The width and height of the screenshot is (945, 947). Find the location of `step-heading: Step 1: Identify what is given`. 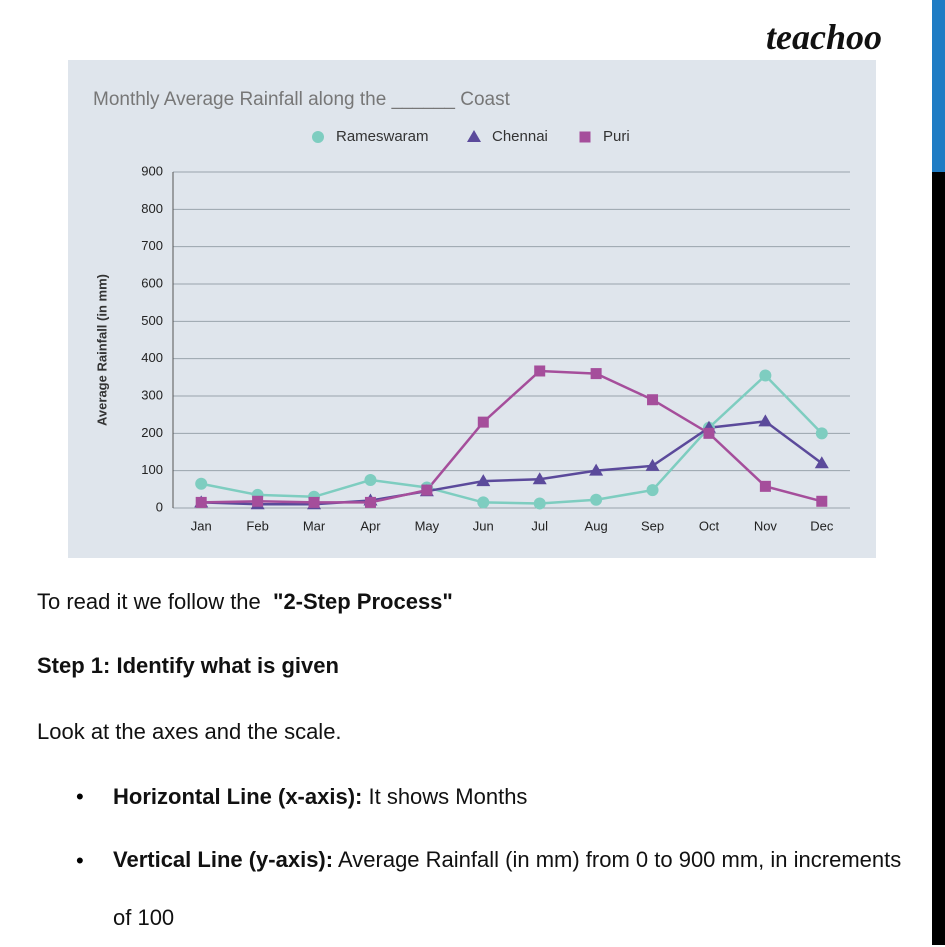

step-heading: Step 1: Identify what is given is located at coordinates (188, 665).